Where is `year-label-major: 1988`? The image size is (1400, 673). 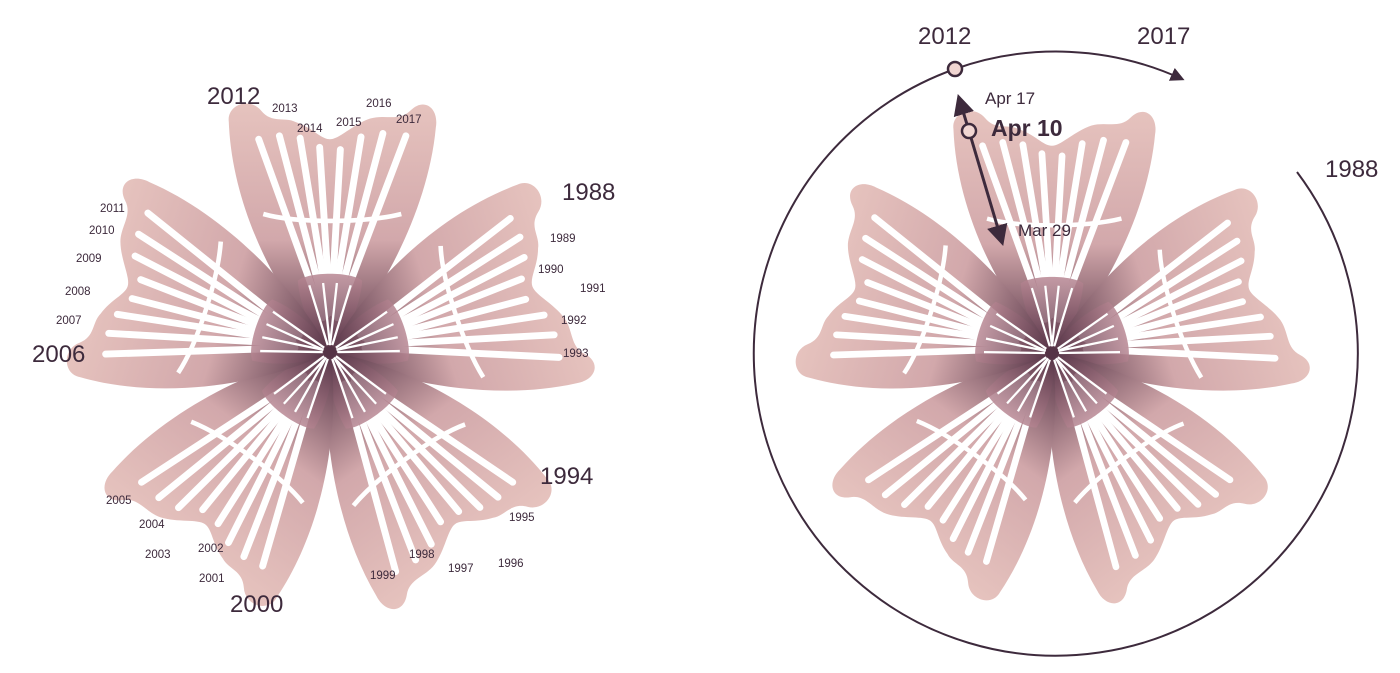 year-label-major: 1988 is located at coordinates (588, 192).